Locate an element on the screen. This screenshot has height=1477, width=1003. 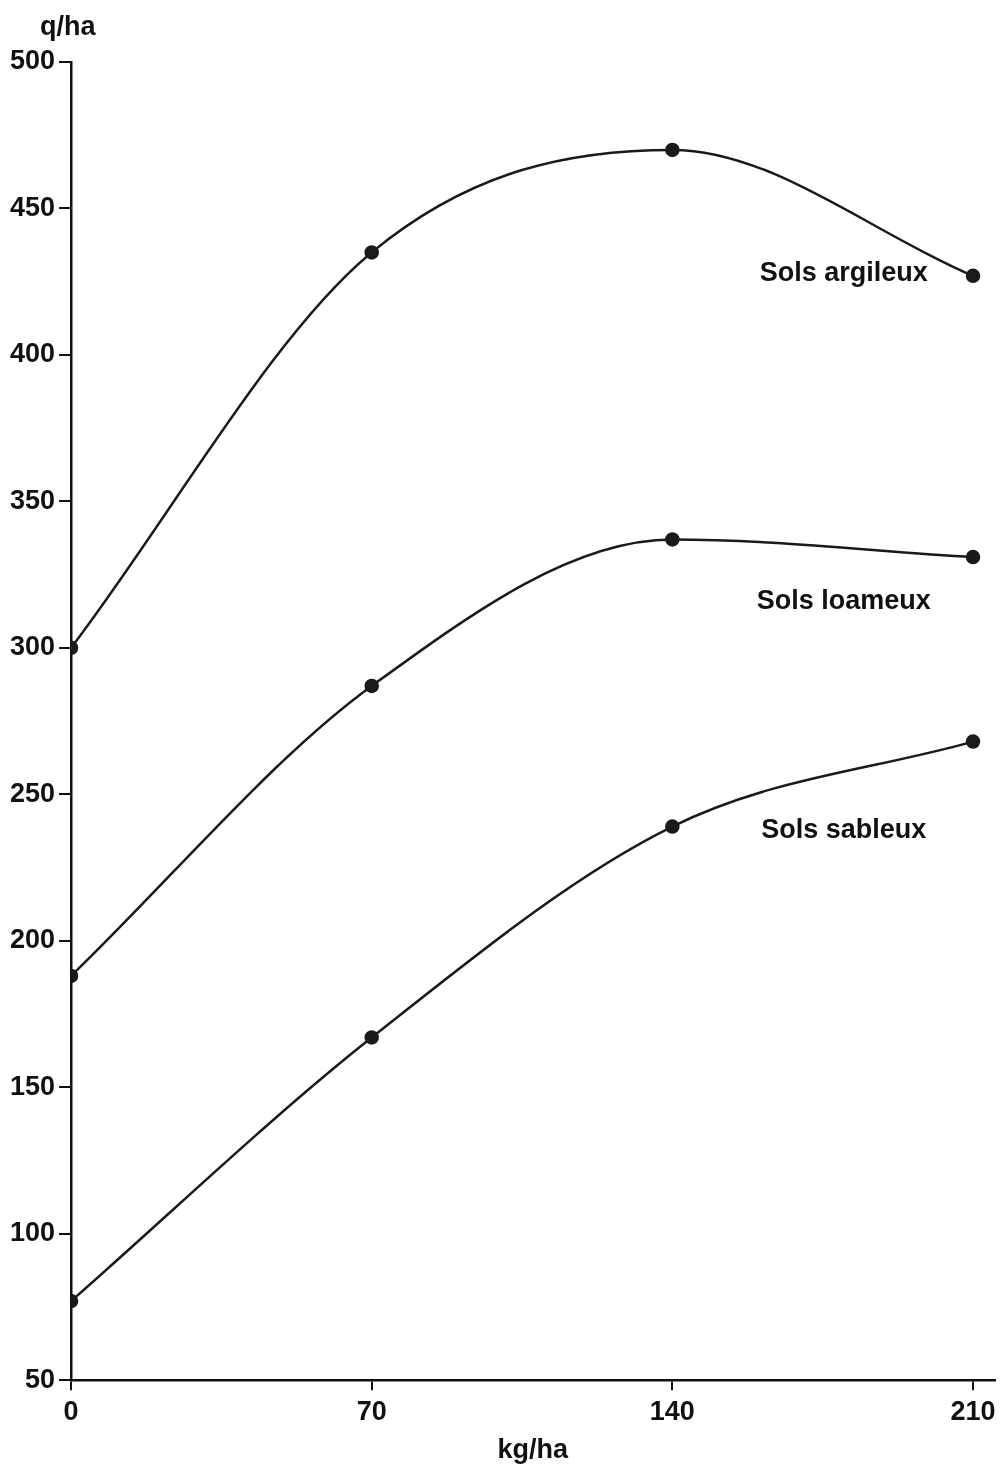
series-label: Sols sableux is located at coordinates (844, 828).